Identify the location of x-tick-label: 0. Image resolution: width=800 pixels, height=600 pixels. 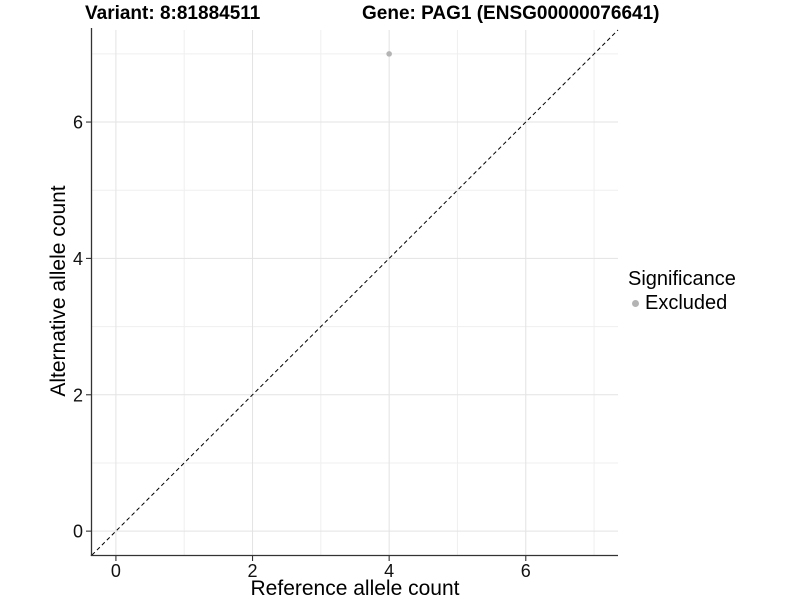
(116, 571).